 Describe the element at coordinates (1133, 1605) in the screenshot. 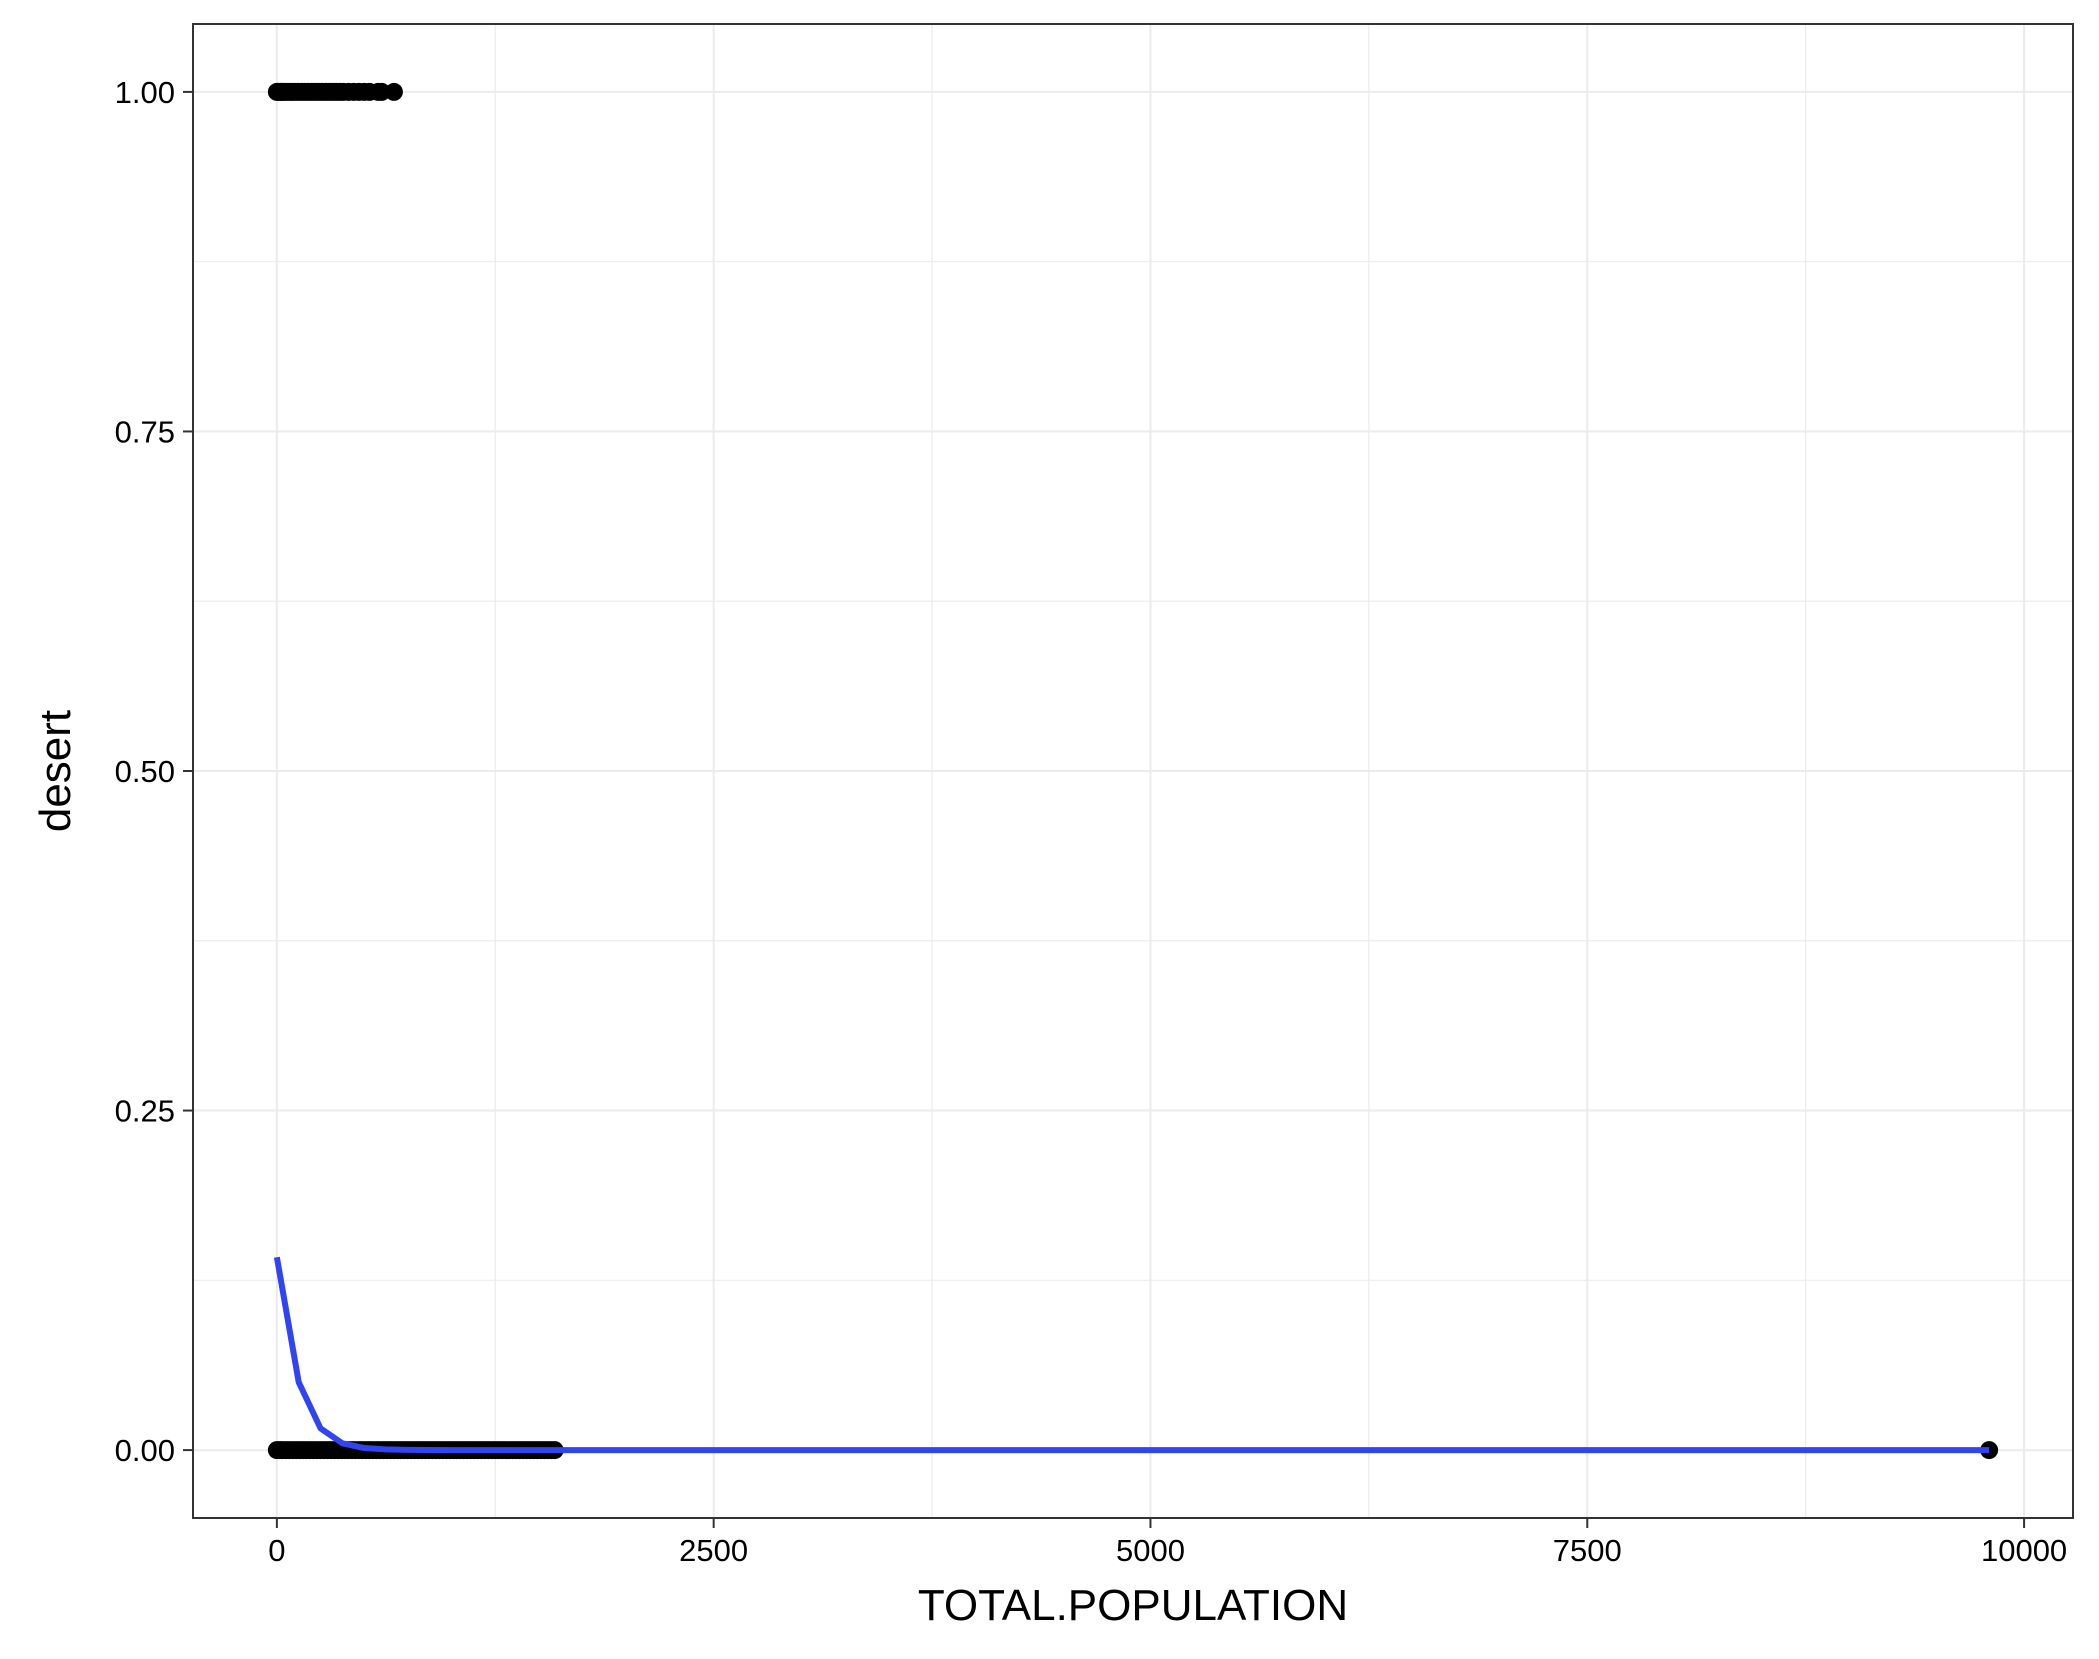

I see `x-axis-title: TOTAL.POPULATION` at that location.